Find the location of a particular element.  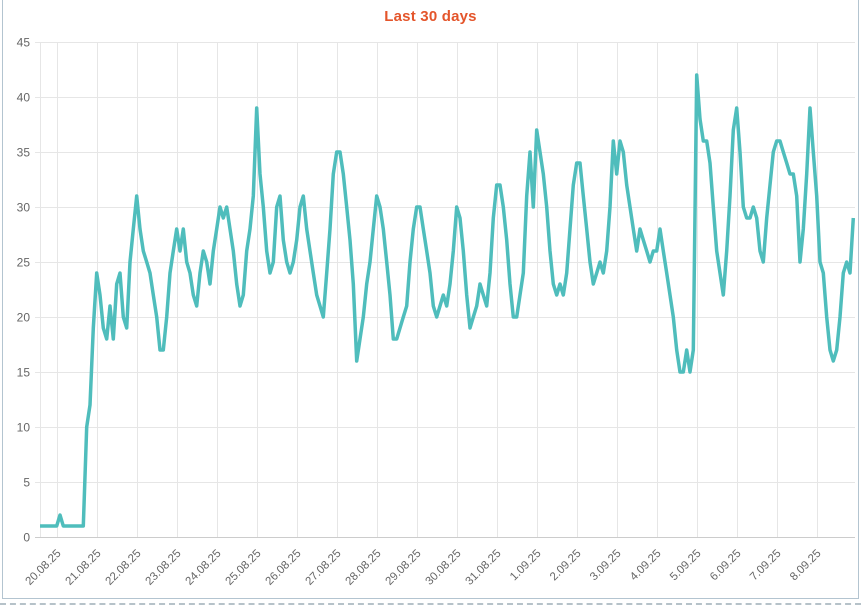

x-axis-tick-label: 3.09.25 is located at coordinates (606, 566).